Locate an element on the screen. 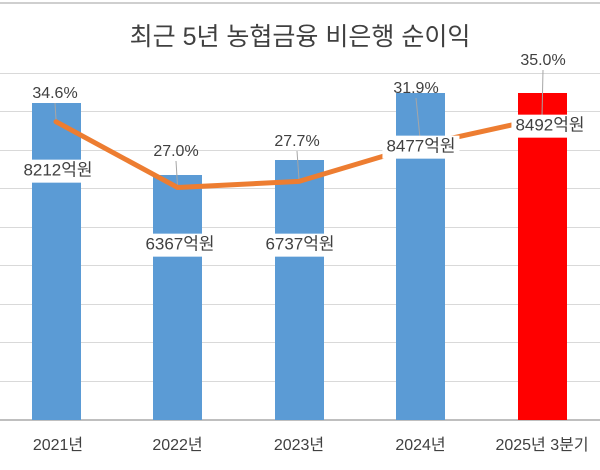  top-border is located at coordinates (300, 3).